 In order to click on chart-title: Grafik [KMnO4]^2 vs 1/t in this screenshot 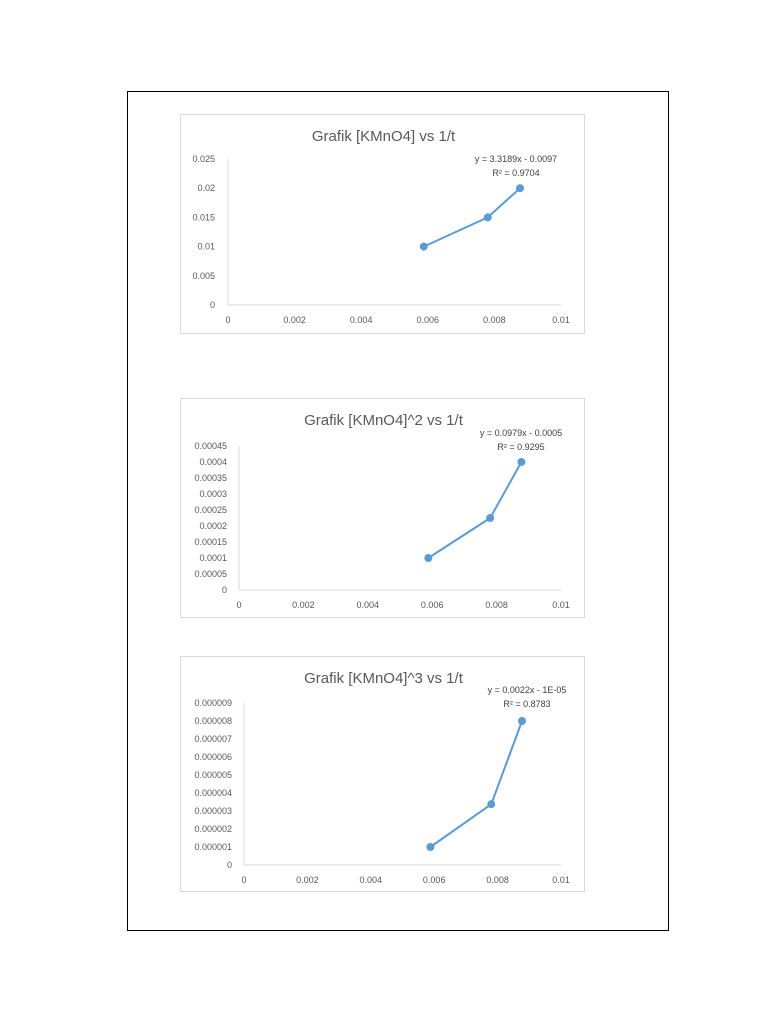, I will do `click(384, 420)`.